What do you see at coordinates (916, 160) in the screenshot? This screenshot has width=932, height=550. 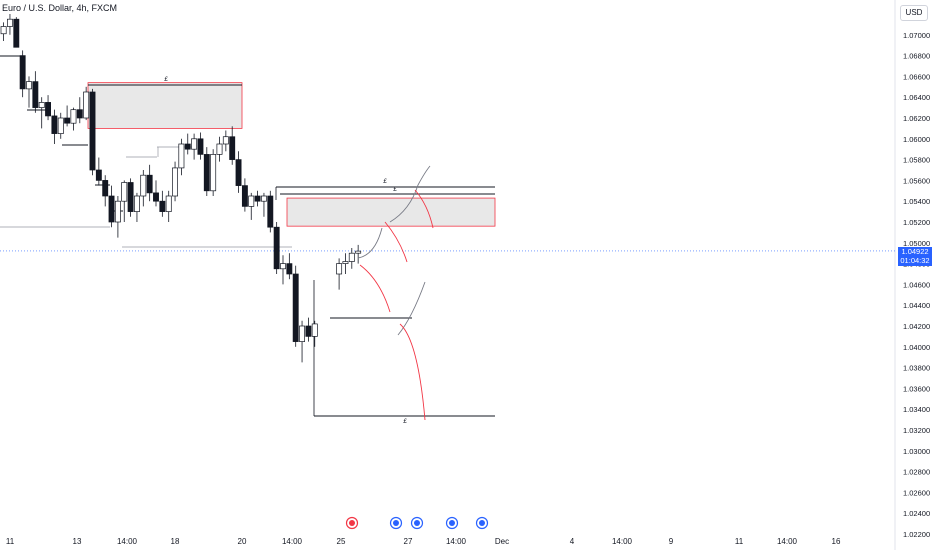 I see `price-tick-label: 1.05800` at bounding box center [916, 160].